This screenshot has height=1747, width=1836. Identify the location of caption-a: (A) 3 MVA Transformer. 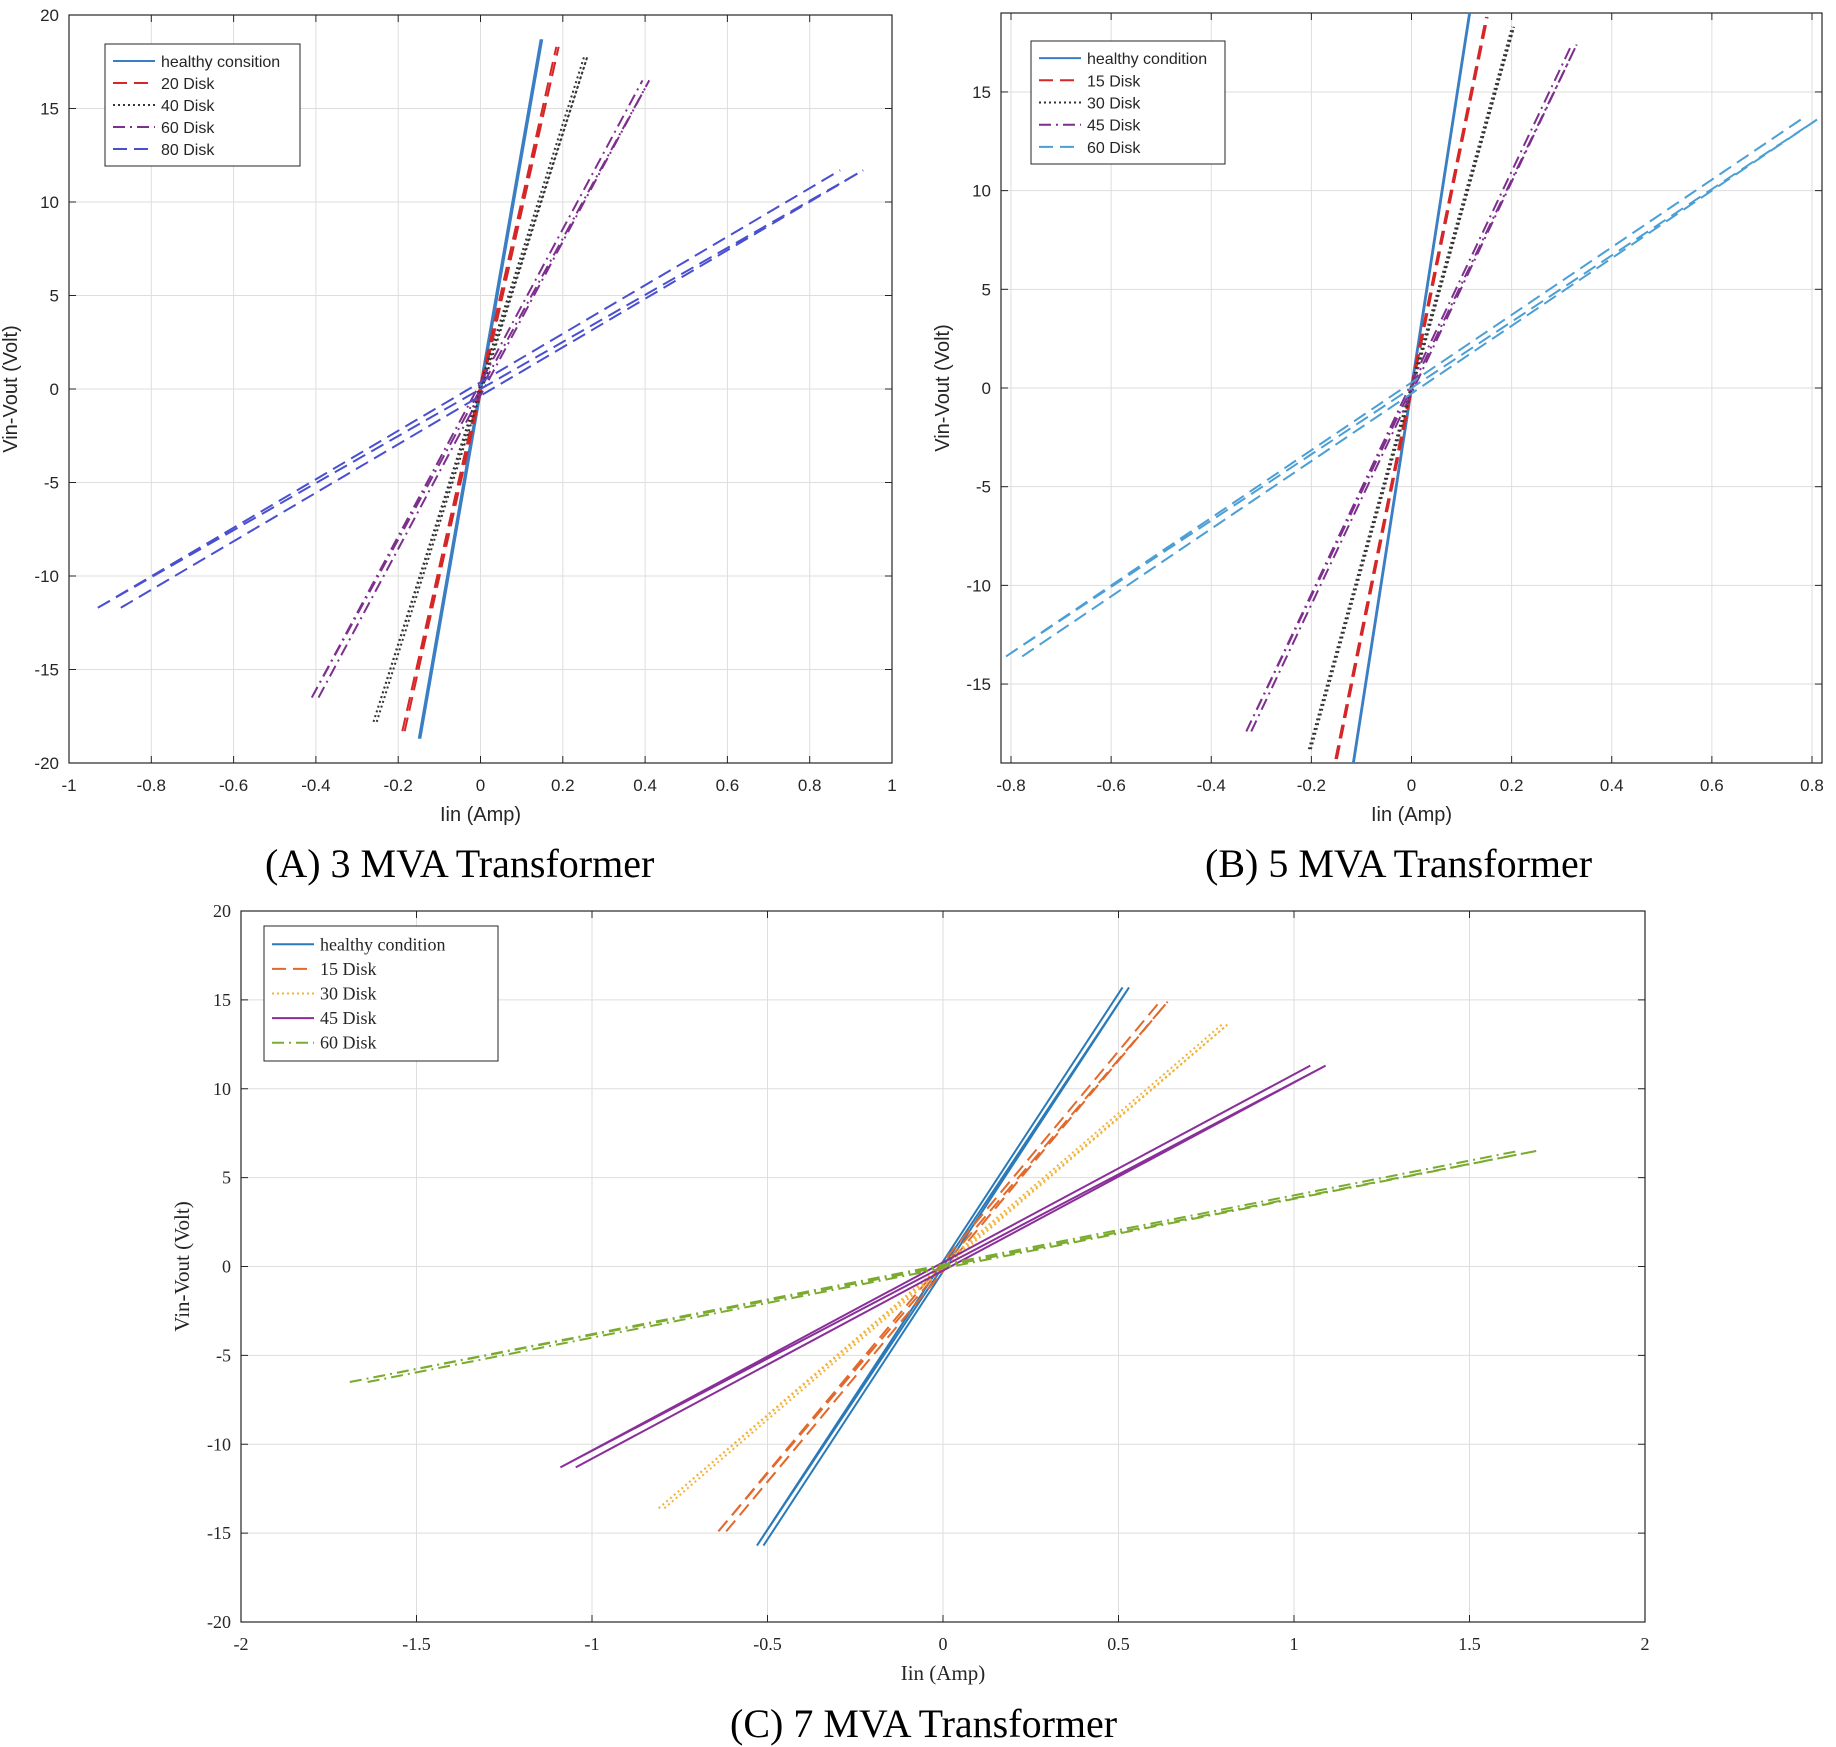
(460, 863).